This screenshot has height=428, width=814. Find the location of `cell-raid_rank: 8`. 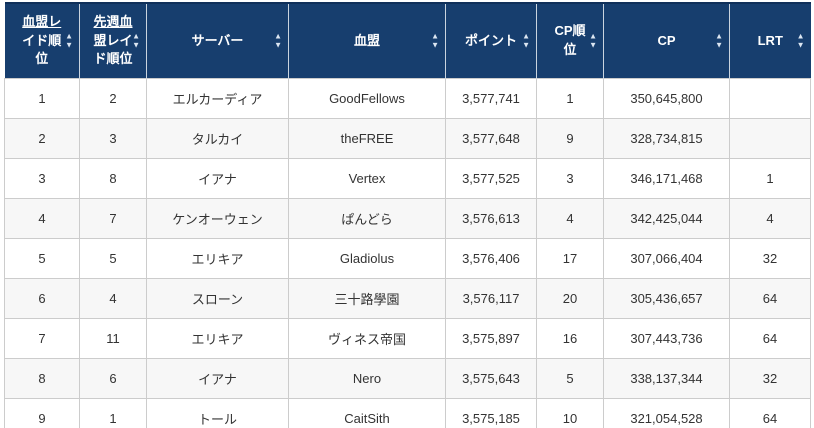

cell-raid_rank: 8 is located at coordinates (42, 378).